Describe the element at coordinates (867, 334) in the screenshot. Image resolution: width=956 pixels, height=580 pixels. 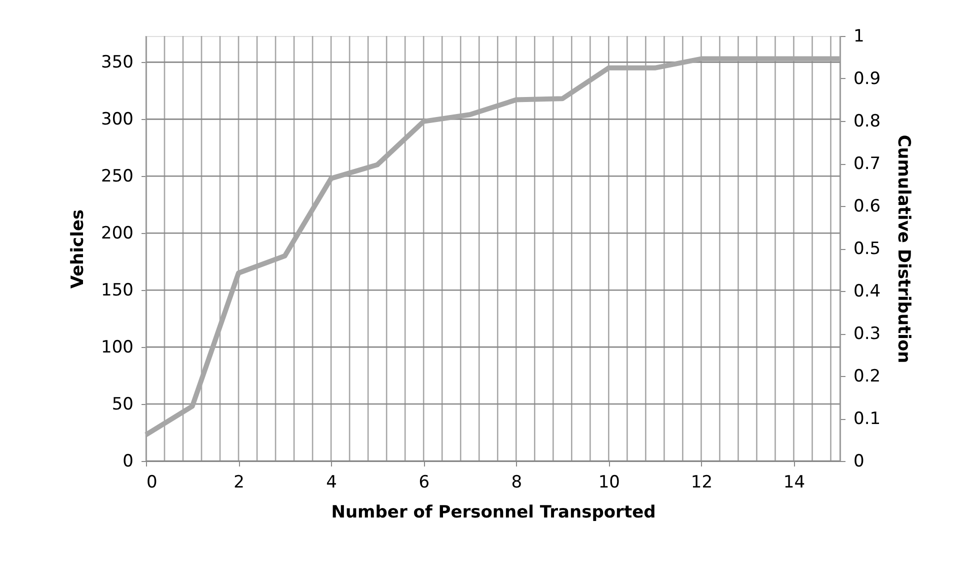
I see `y2-tick-label: 0.3` at that location.